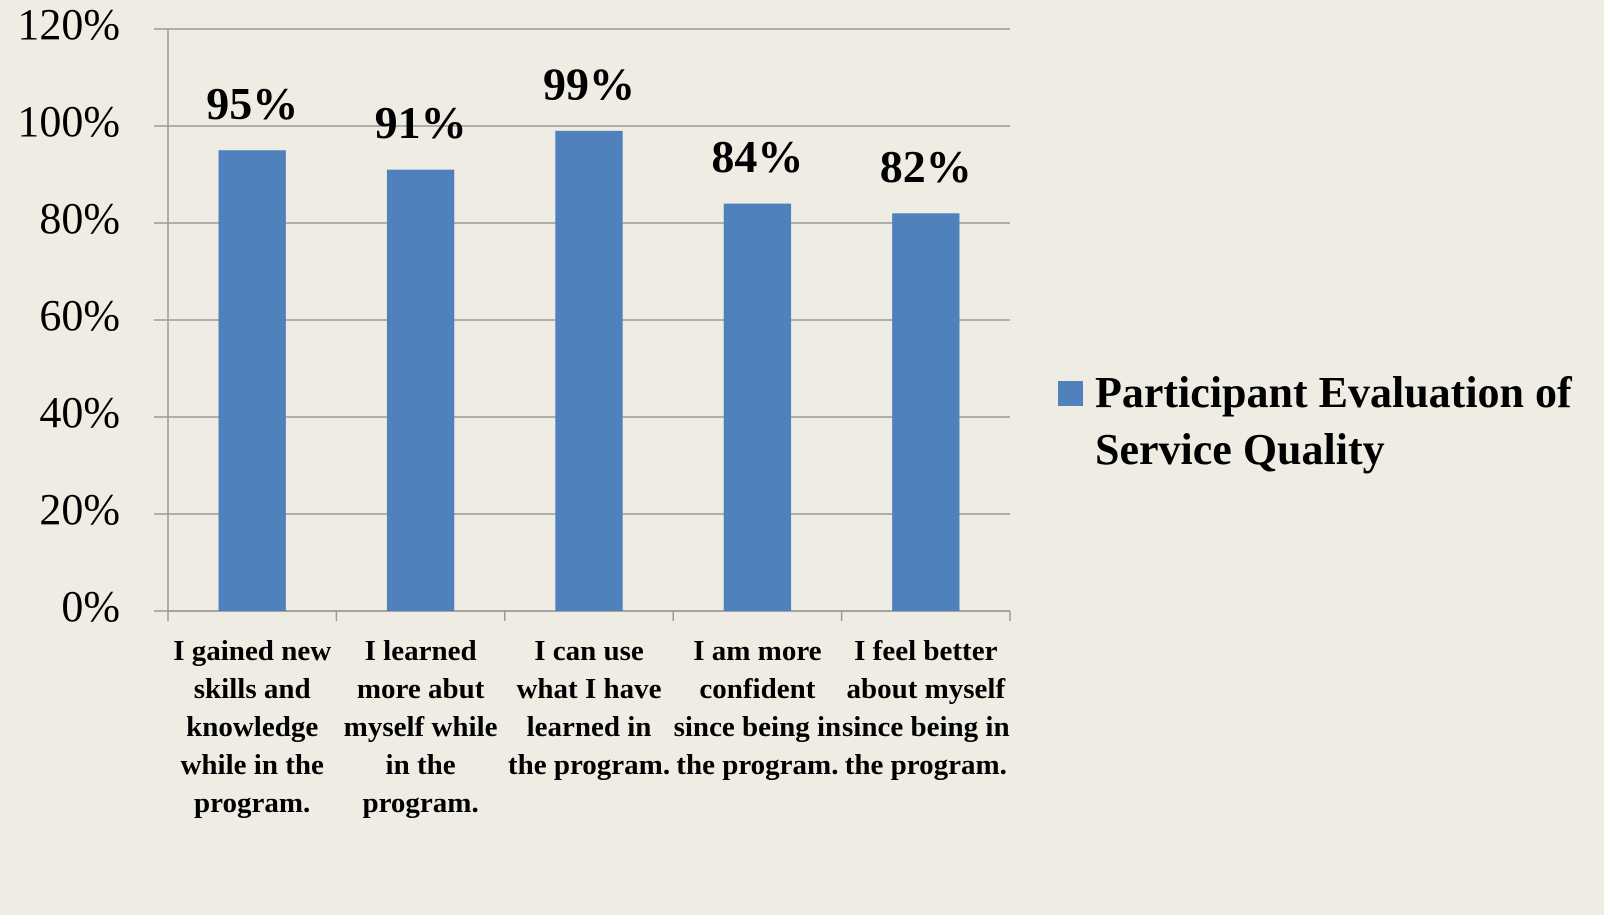 This screenshot has width=1604, height=915. I want to click on y-tick-label: 100%, so click(68, 121).